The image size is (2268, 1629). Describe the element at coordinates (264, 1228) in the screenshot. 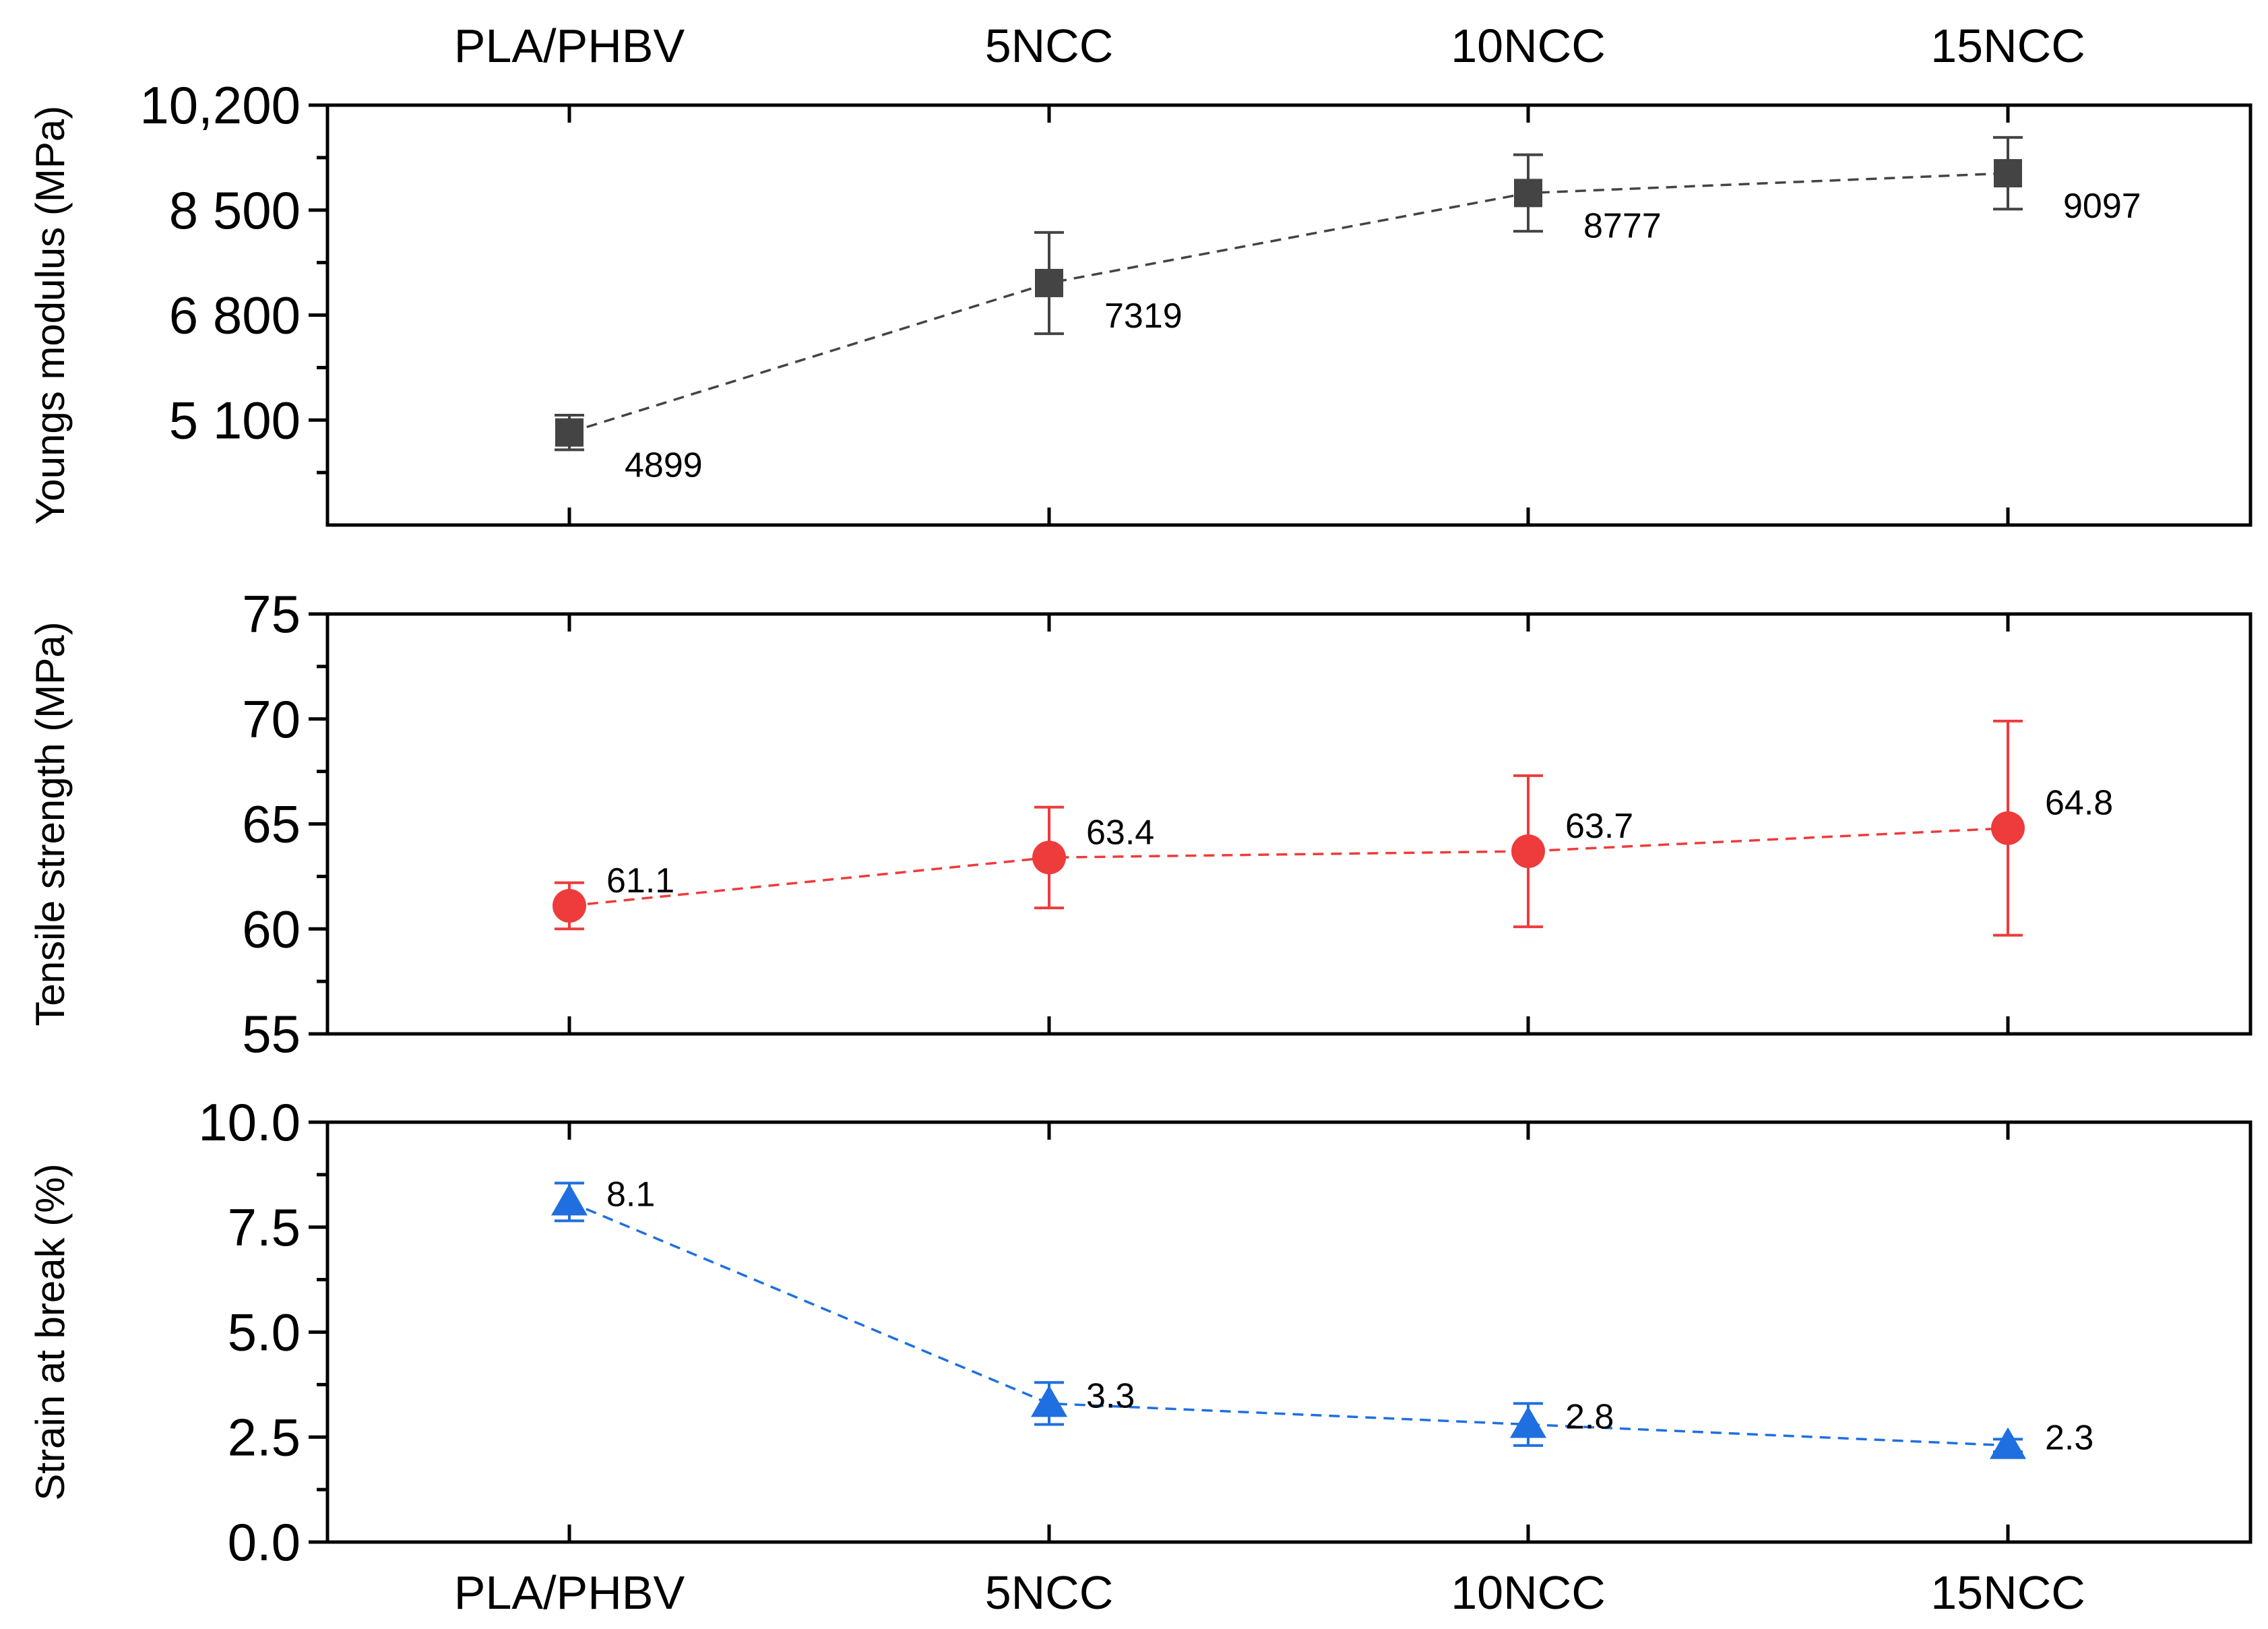

I see `y-tick-label: 7.5` at that location.